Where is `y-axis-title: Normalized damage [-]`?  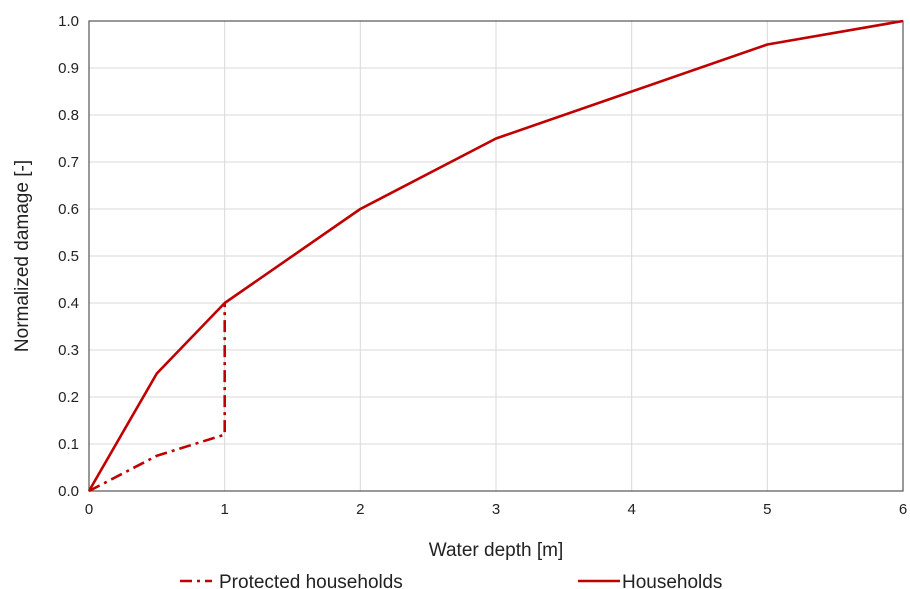 y-axis-title: Normalized damage [-] is located at coordinates (22, 256).